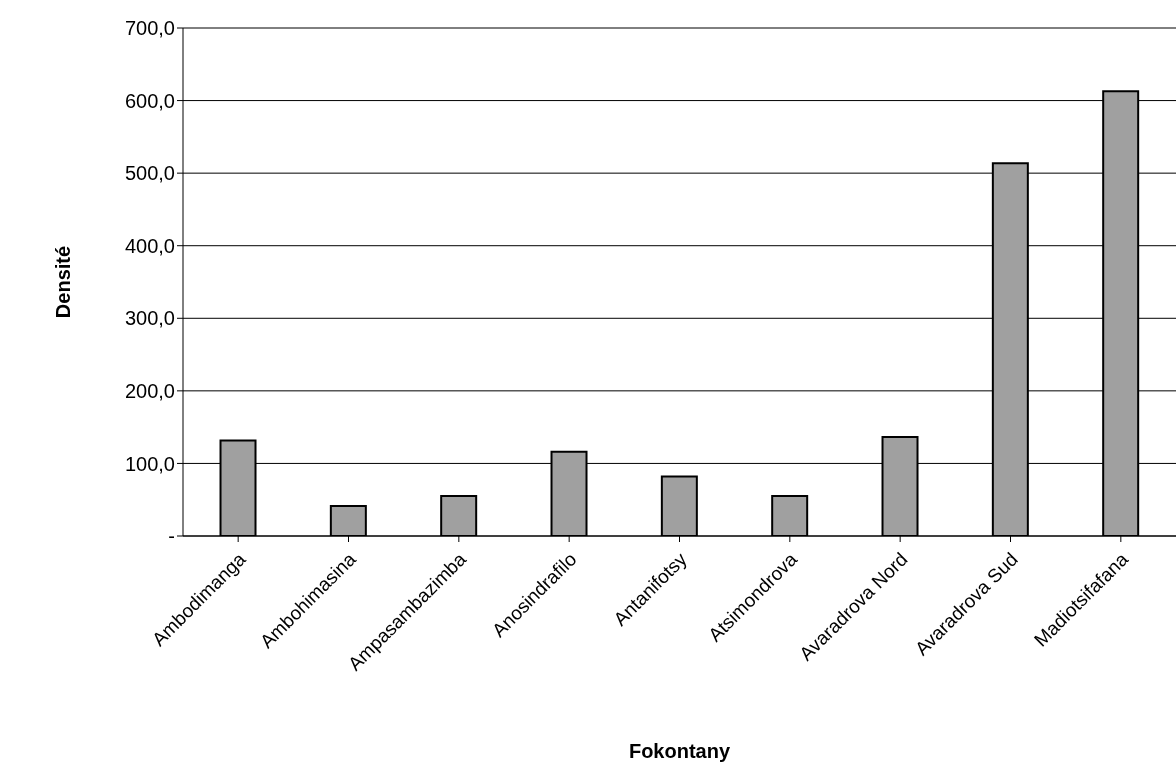 Image resolution: width=1176 pixels, height=778 pixels. What do you see at coordinates (149, 28) in the screenshot?
I see `y-tick-label: 700,0` at bounding box center [149, 28].